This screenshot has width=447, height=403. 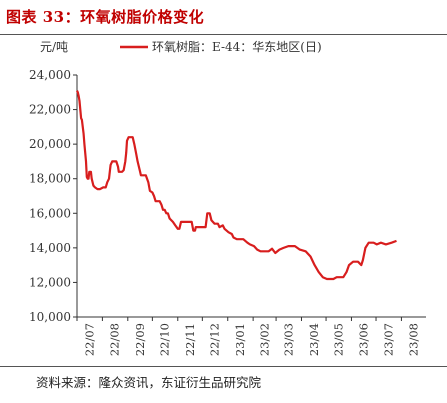 I want to click on legend: 环氧树脂：E-44：华东地区(日), so click(x=221, y=46).